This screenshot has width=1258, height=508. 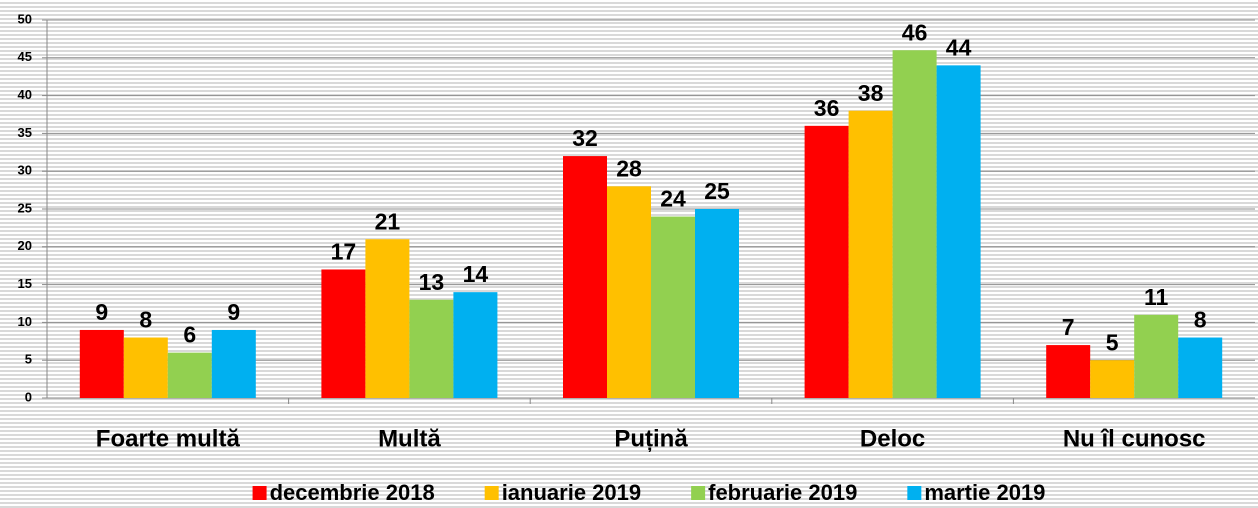 I want to click on legend-label: februarie 2019, so click(x=782, y=492).